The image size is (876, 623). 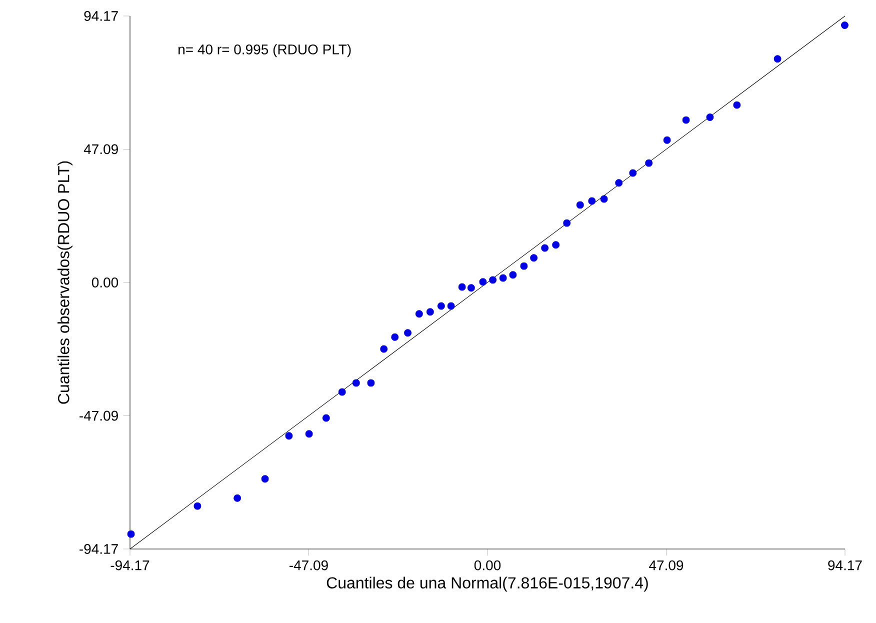 What do you see at coordinates (99, 415) in the screenshot?
I see `y-tick-label: -47.09` at bounding box center [99, 415].